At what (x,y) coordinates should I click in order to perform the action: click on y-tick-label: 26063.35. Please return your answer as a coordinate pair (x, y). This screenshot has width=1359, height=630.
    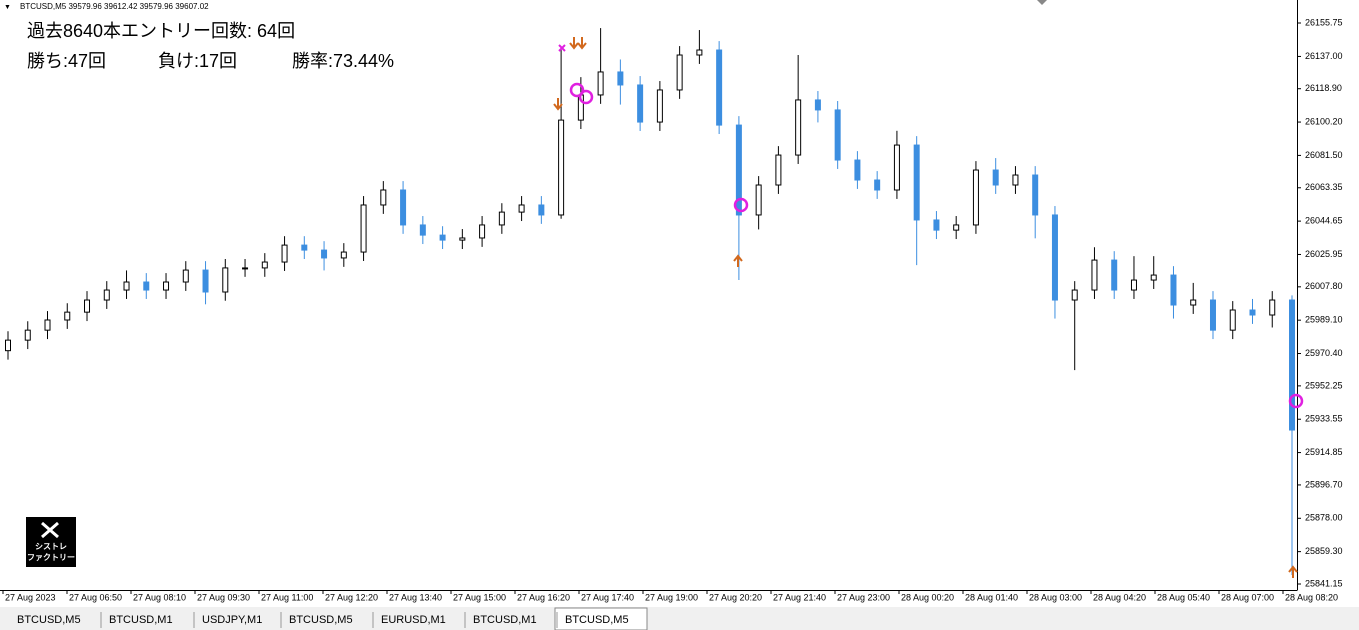
    Looking at the image, I should click on (1324, 187).